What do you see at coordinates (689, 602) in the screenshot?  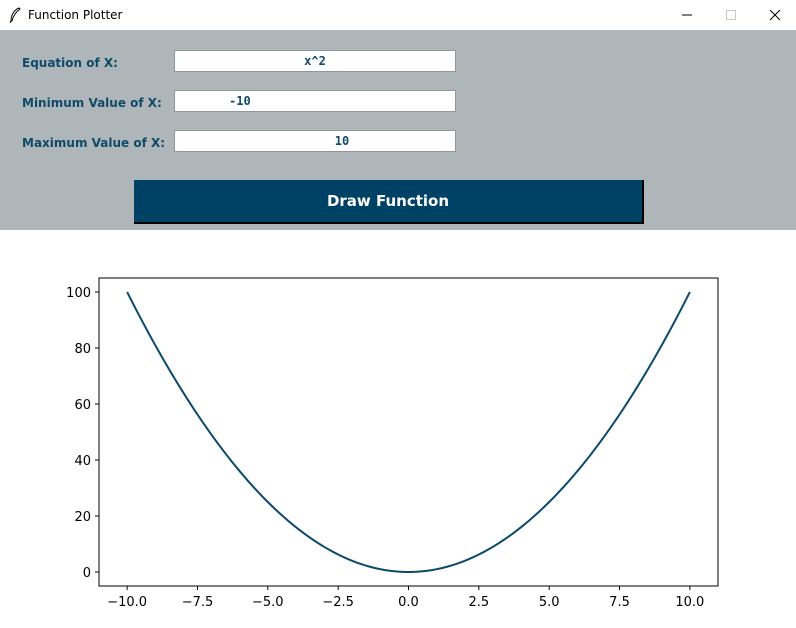 I see `x-tick-label: 10.0` at bounding box center [689, 602].